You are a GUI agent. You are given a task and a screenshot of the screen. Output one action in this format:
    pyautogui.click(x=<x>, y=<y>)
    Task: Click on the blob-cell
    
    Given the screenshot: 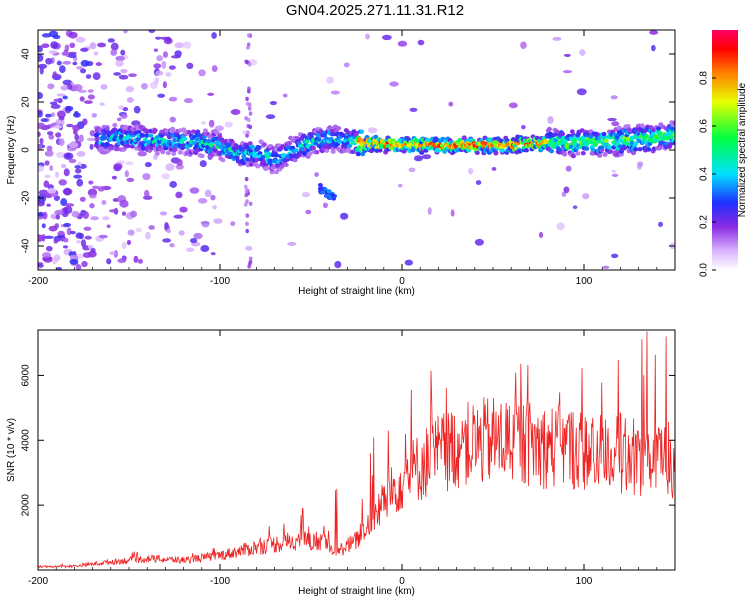 What is the action you would take?
    pyautogui.click(x=323, y=192)
    